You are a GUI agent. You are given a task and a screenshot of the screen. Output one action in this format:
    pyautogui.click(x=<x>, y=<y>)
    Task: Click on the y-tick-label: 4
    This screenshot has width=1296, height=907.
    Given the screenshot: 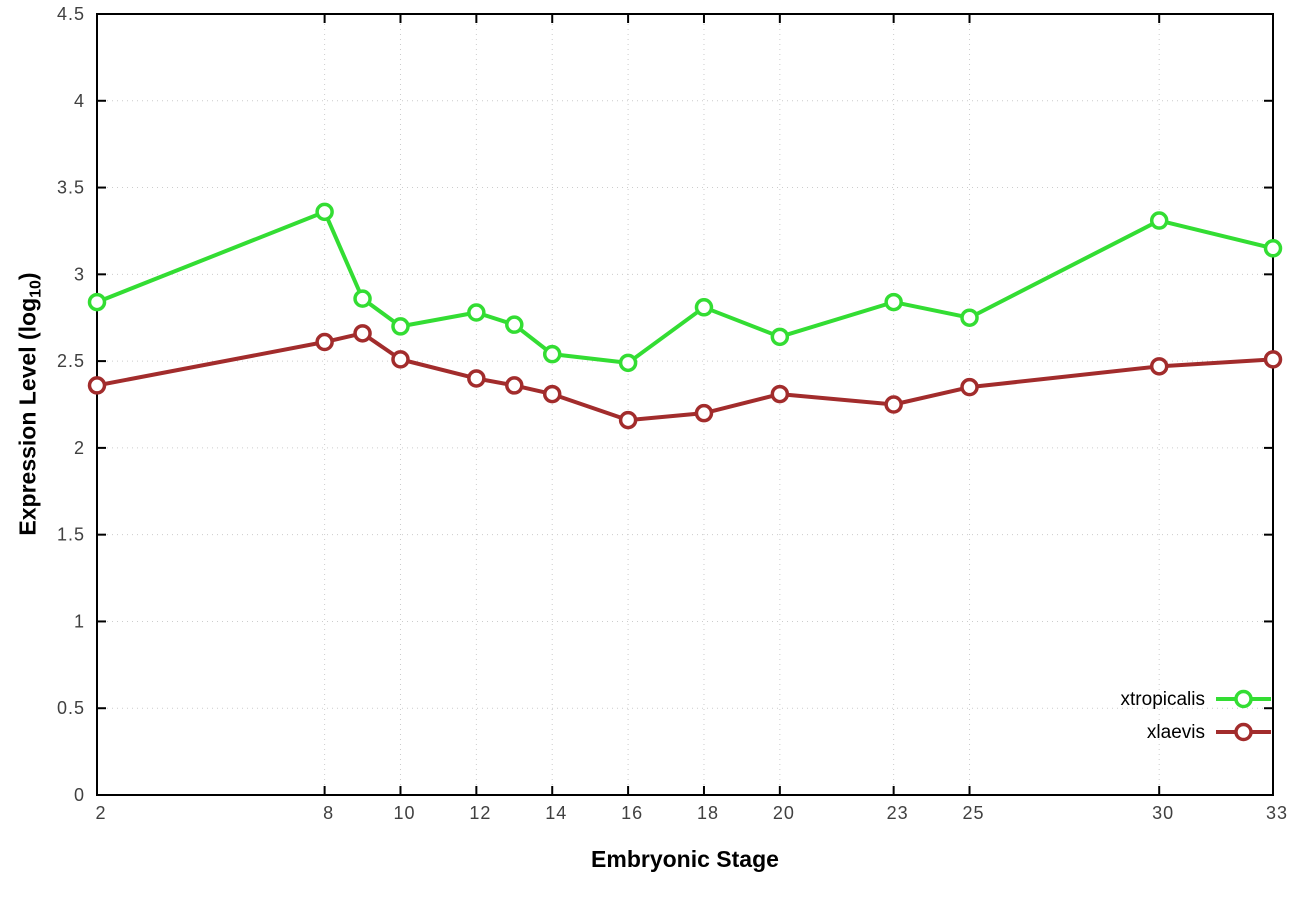 What is the action you would take?
    pyautogui.click(x=79, y=101)
    